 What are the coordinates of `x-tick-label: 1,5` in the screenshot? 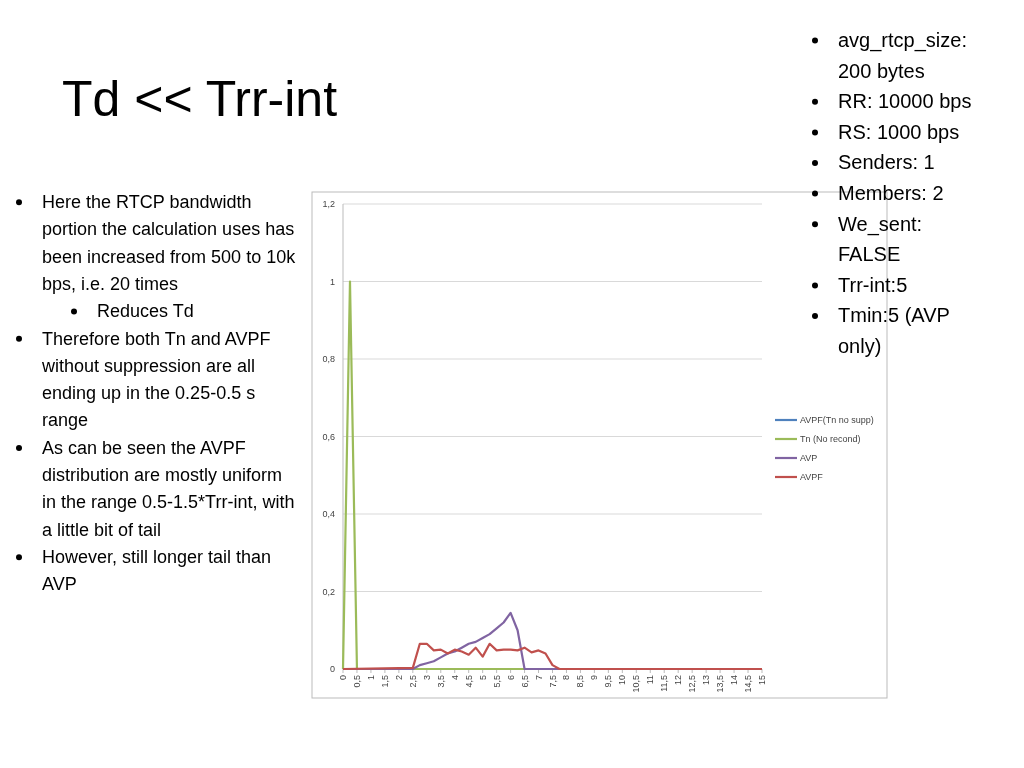 It's located at (384, 681).